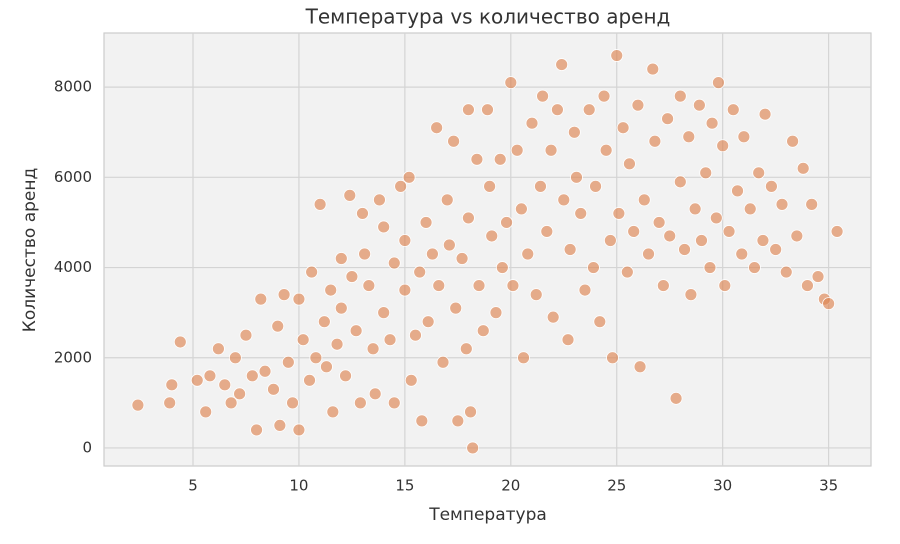 This screenshot has height=544, width=900. Describe the element at coordinates (487, 515) in the screenshot. I see `x-axis-label: Температура` at that location.